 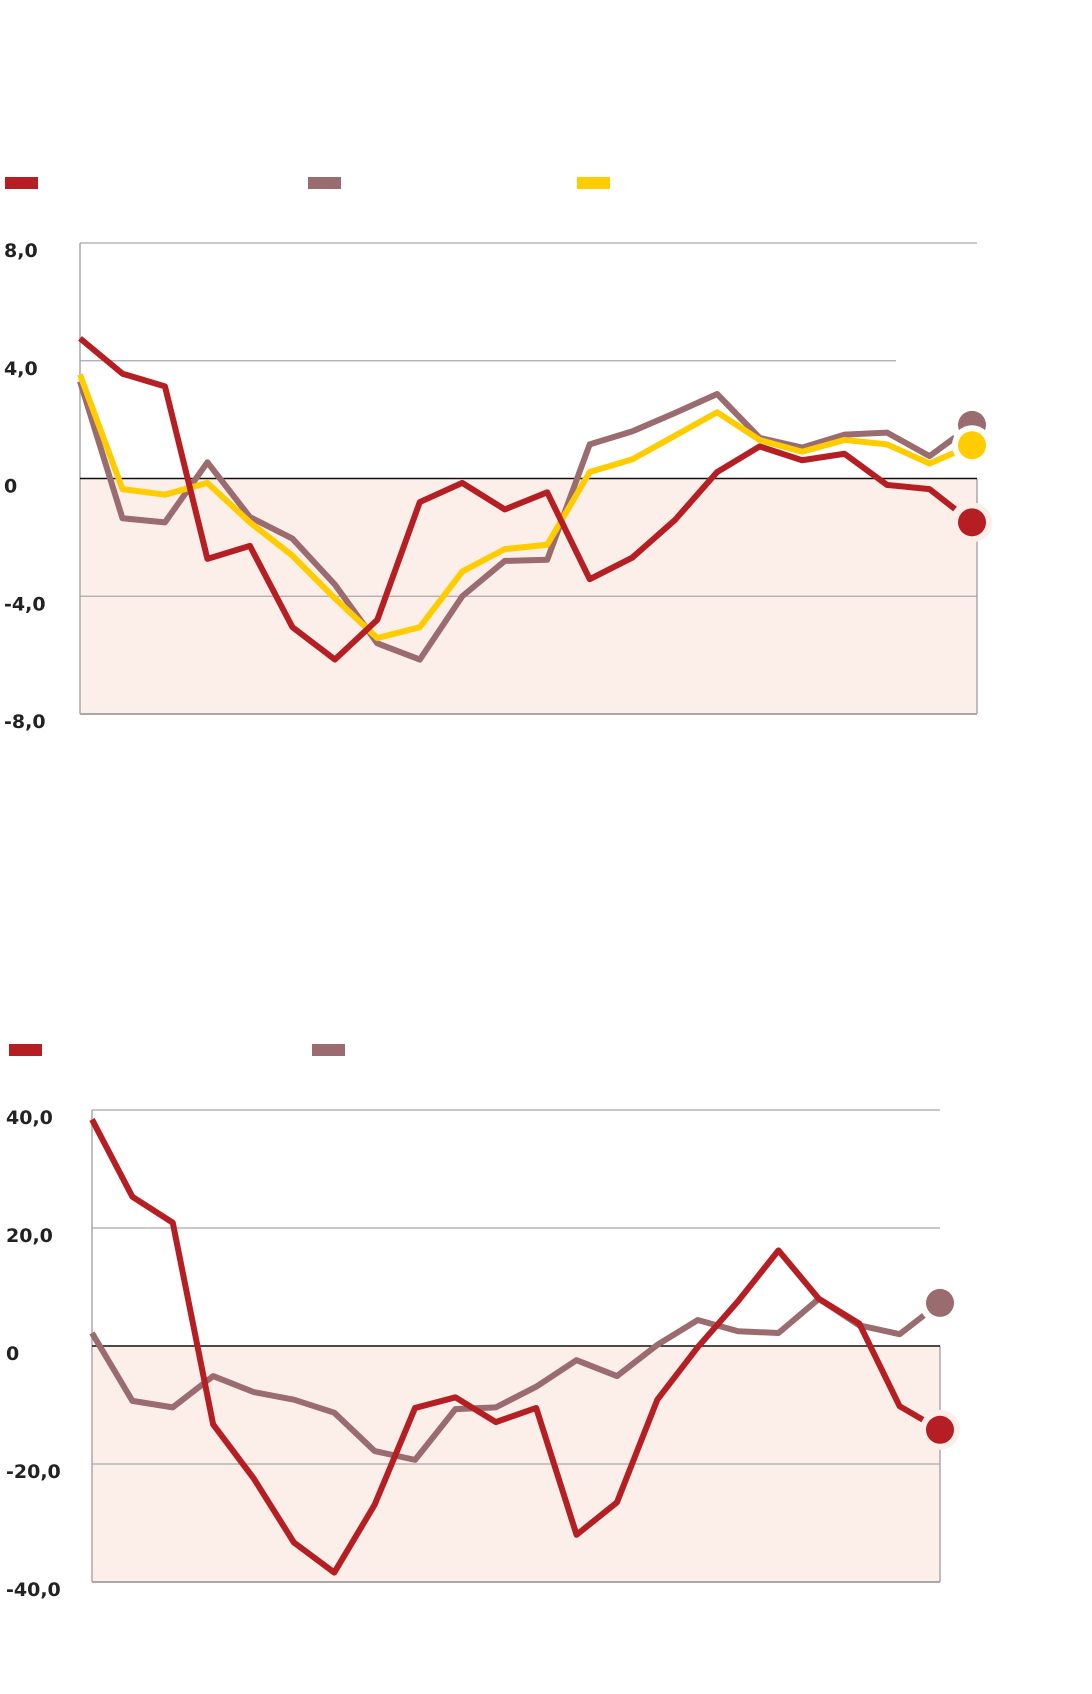 I want to click on y-tick-label: 4,0, so click(x=21, y=369).